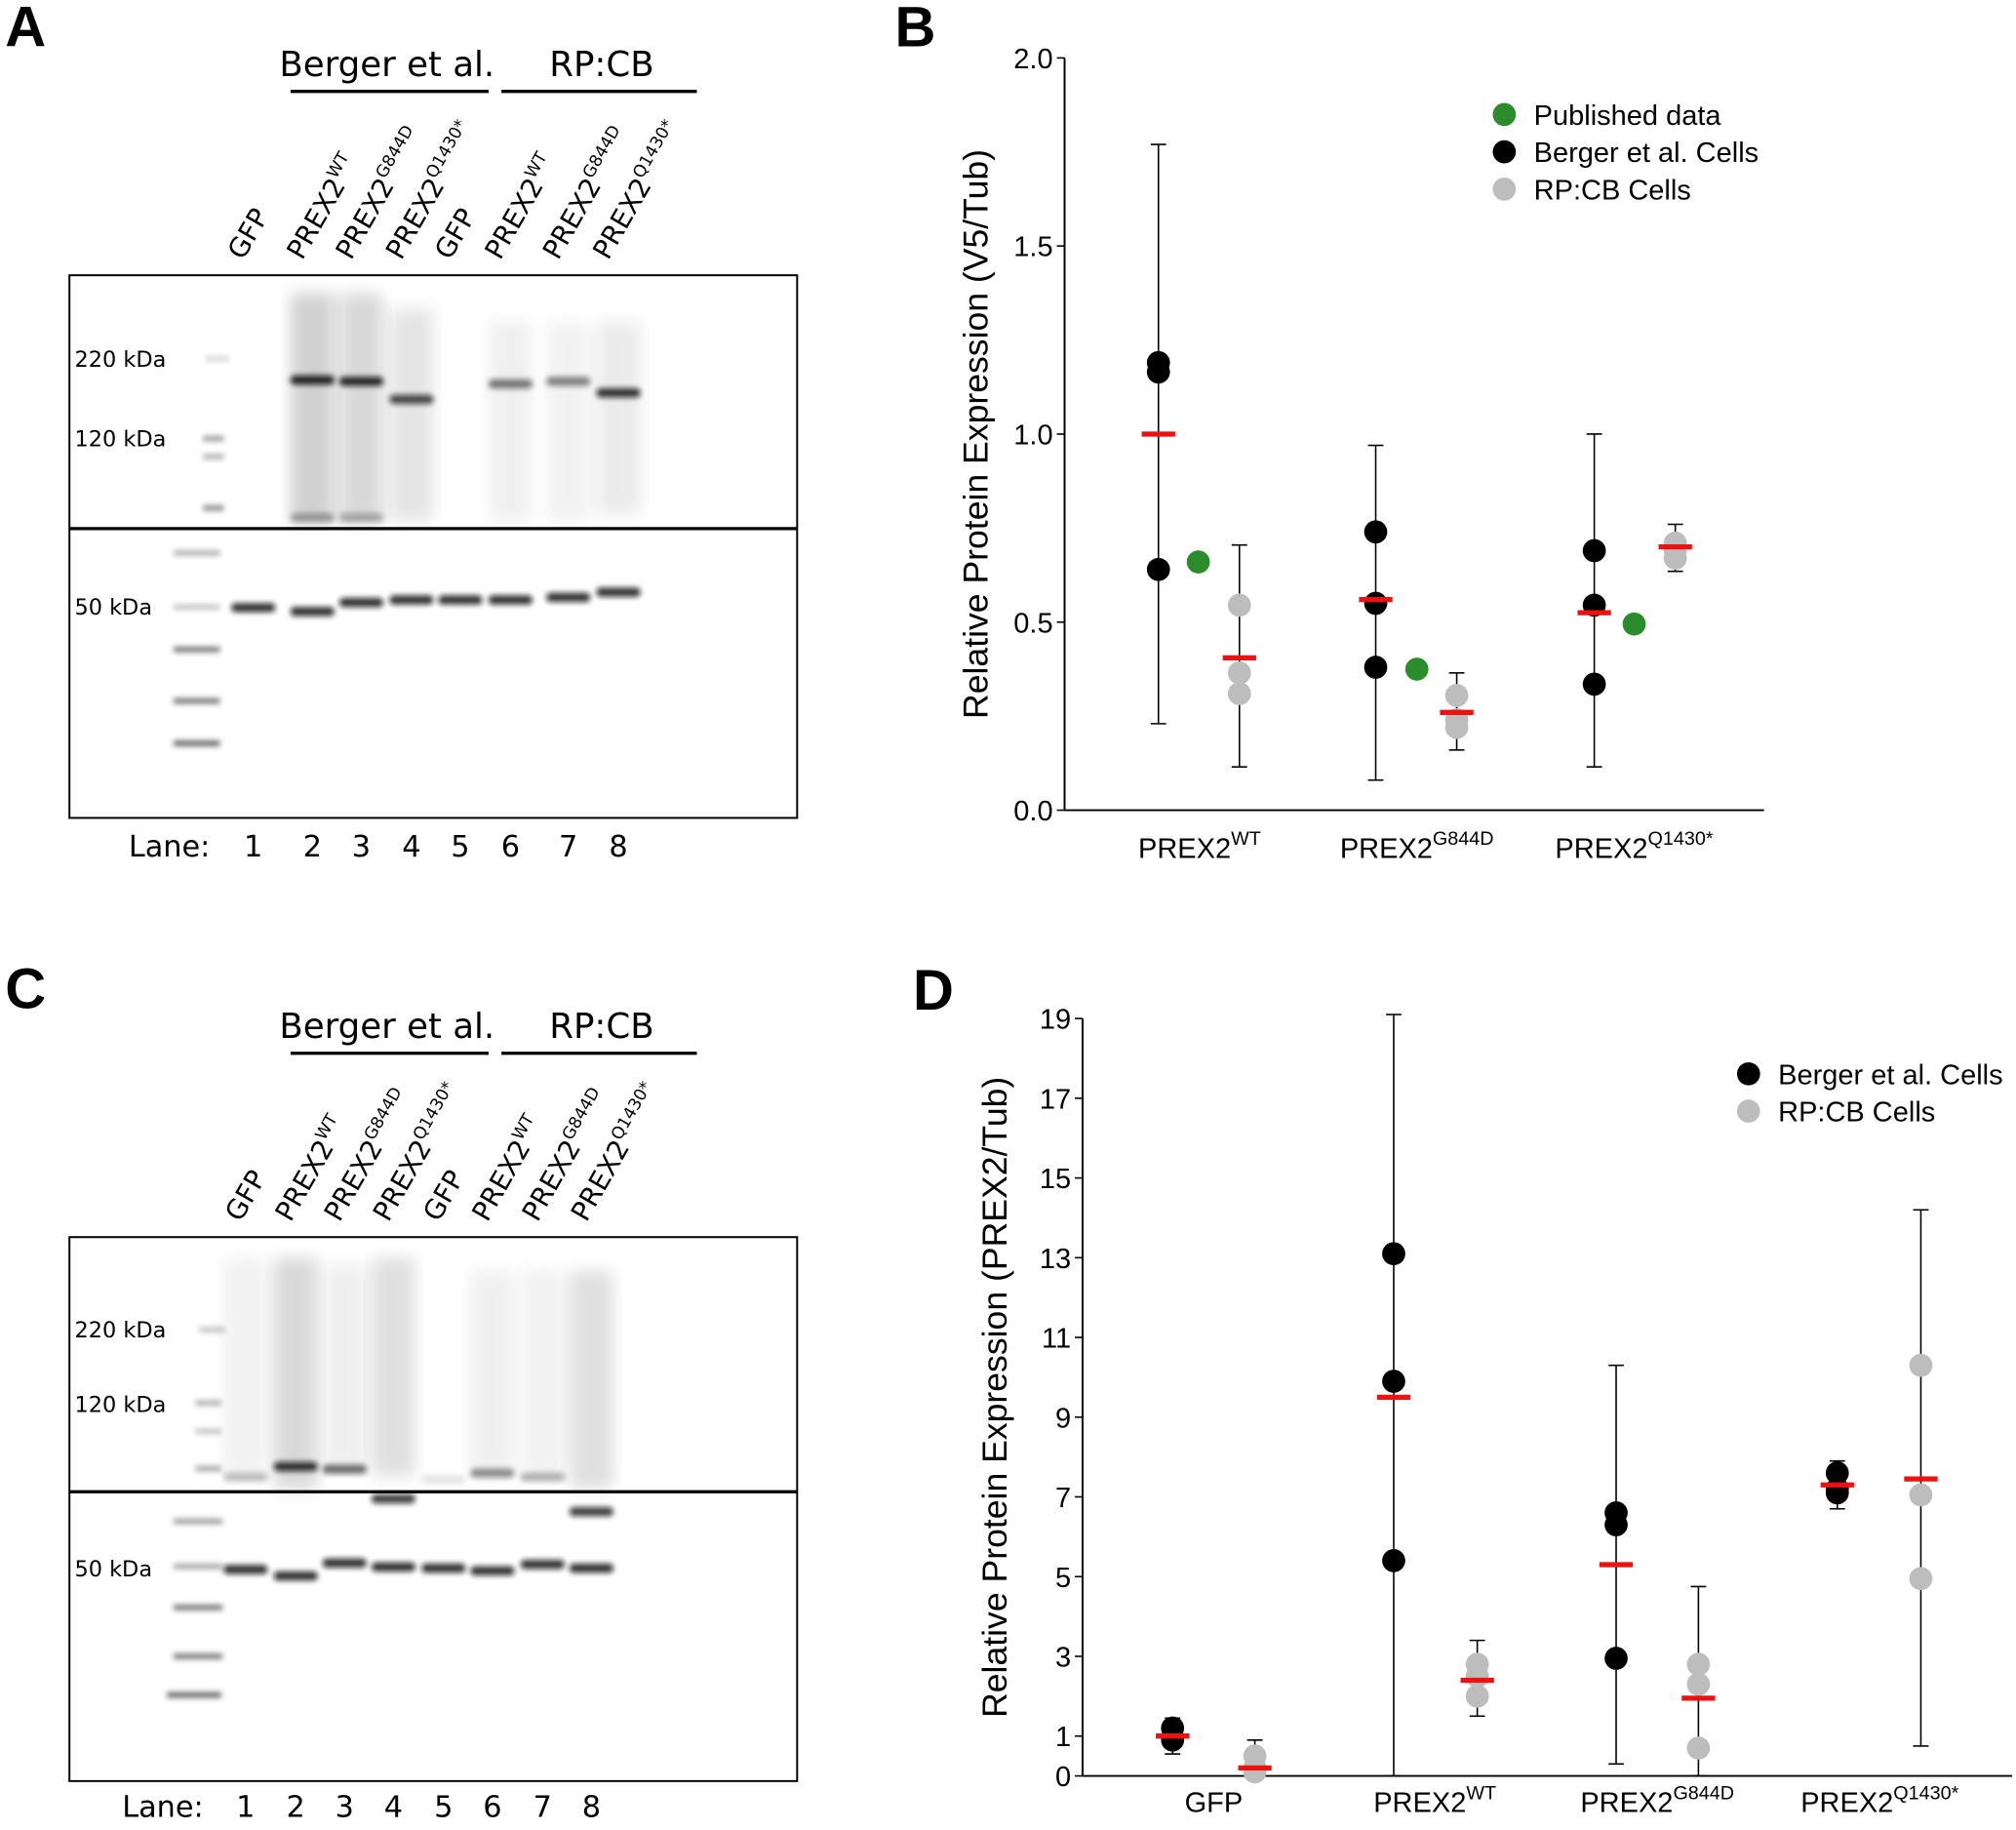 Image resolution: width=2016 pixels, height=1830 pixels. Describe the element at coordinates (460, 847) in the screenshot. I see `lane-number: 5` at that location.